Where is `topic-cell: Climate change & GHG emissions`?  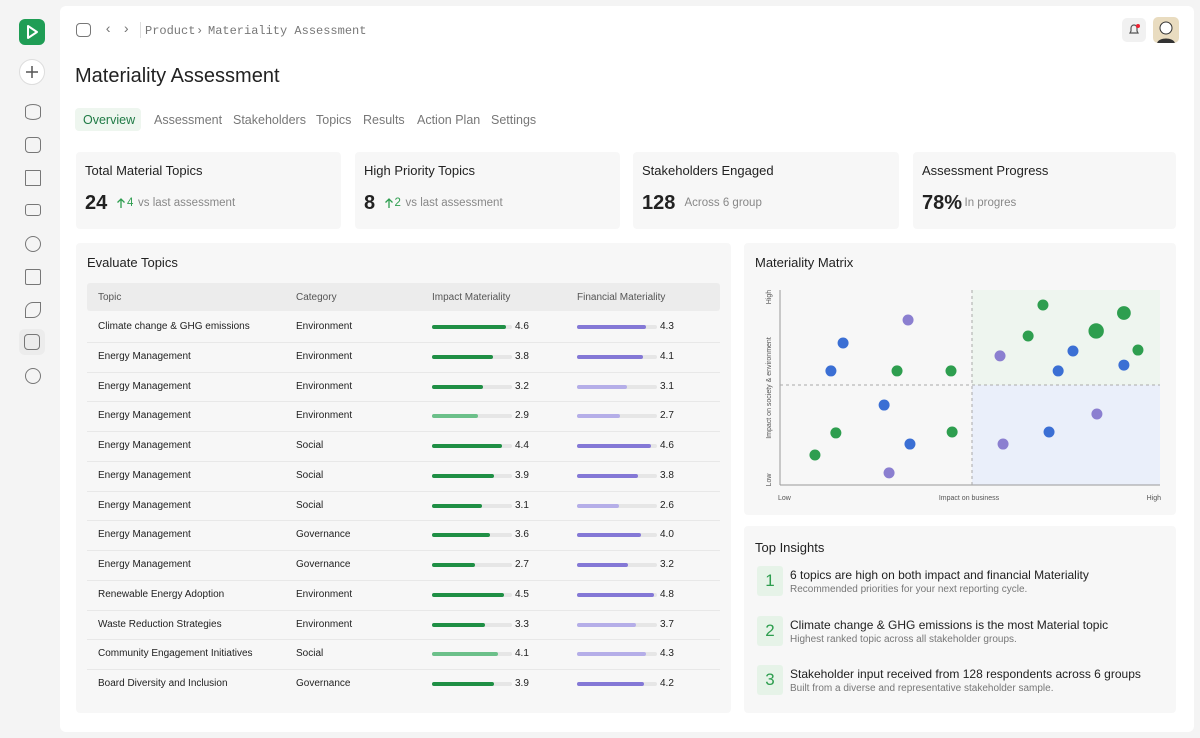 topic-cell: Climate change & GHG emissions is located at coordinates (174, 326).